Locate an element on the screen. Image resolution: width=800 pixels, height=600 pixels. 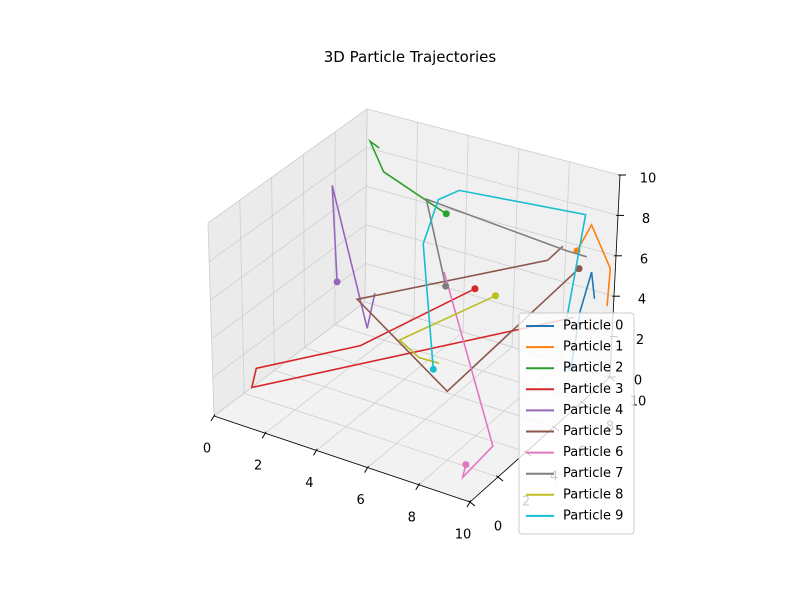
legend-item: Particle 6 is located at coordinates (574, 452).